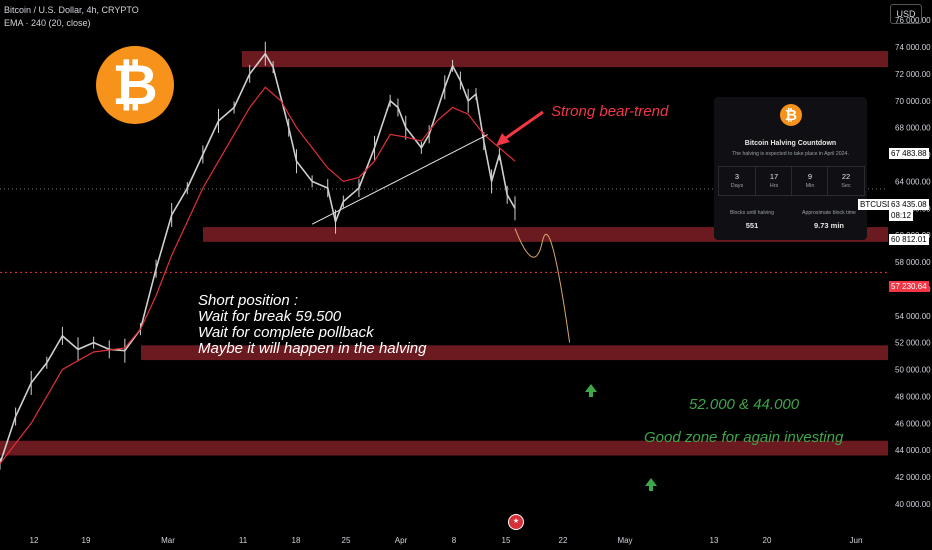  Describe the element at coordinates (737, 176) in the screenshot. I see `countdown-value: 3` at that location.